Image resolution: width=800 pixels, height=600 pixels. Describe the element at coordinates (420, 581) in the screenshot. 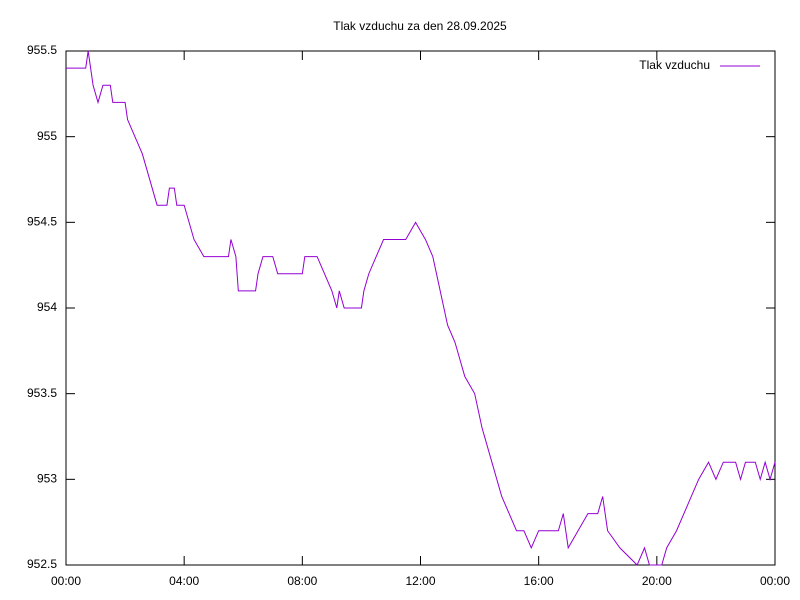

I see `x-tick-label: 12:00` at that location.